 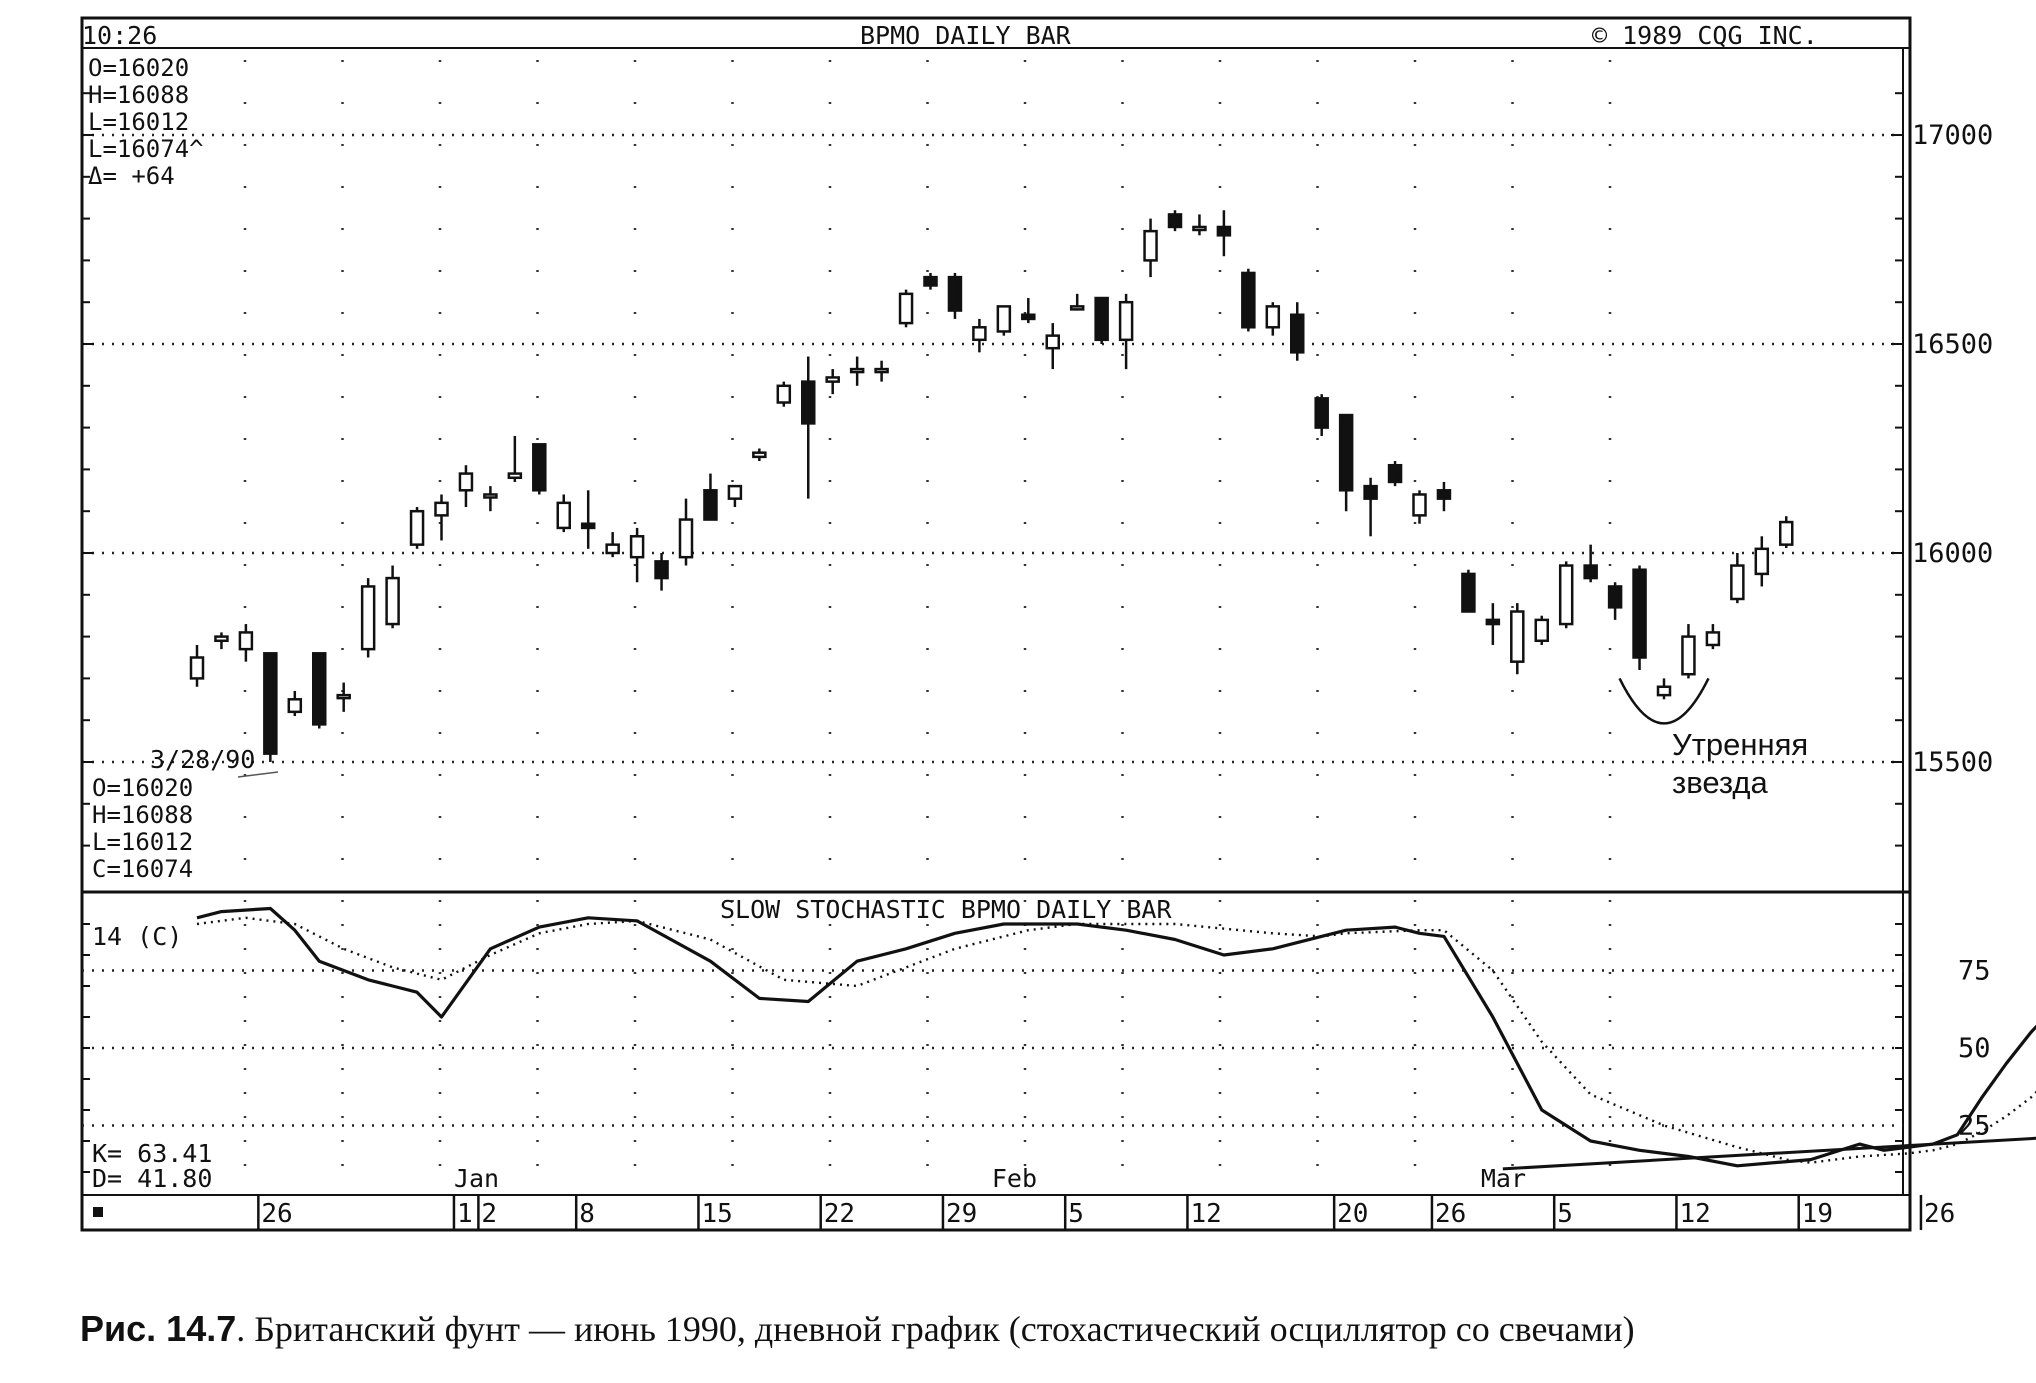 I want to click on date-label: 19, so click(x=1817, y=1214).